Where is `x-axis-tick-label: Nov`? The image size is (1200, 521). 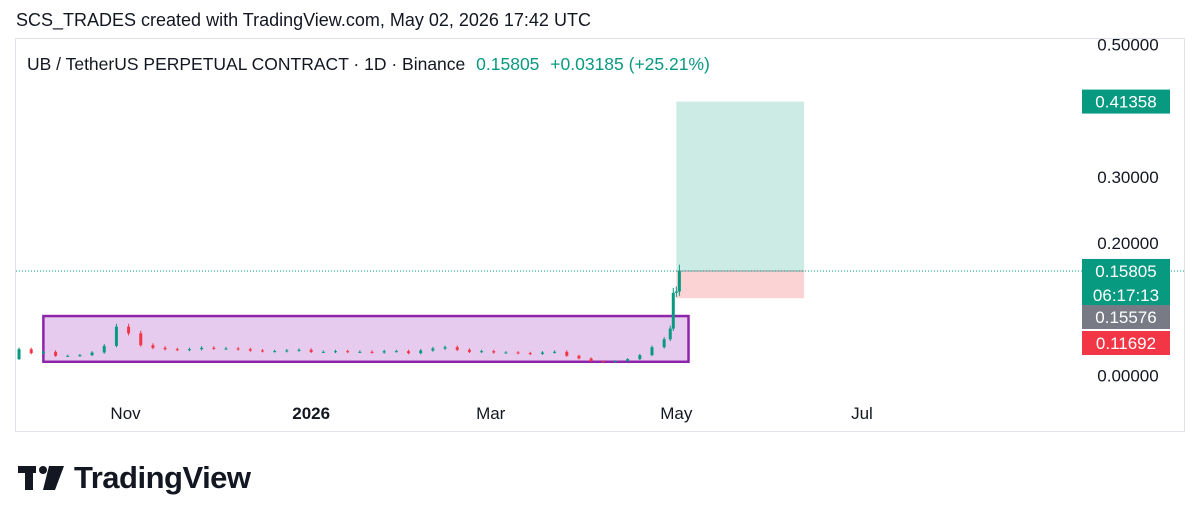 x-axis-tick-label: Nov is located at coordinates (125, 413).